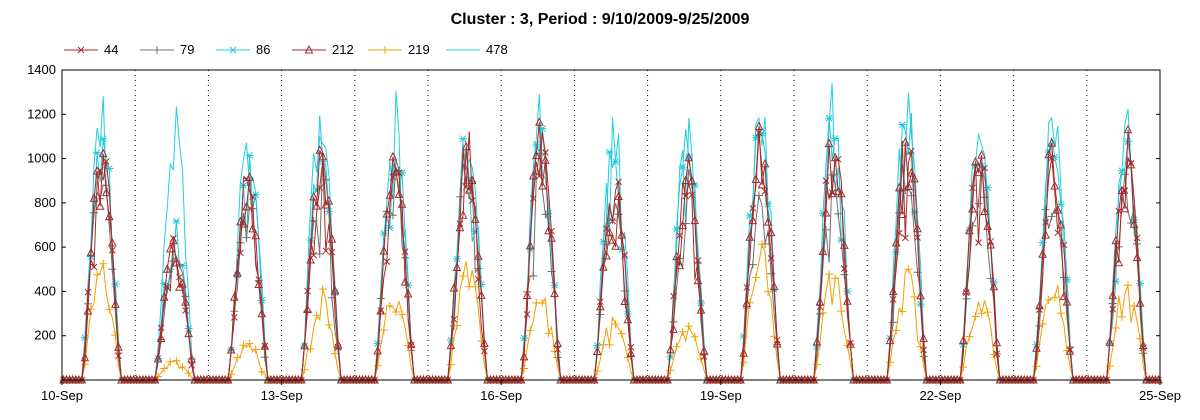 This screenshot has width=1200, height=420. I want to click on legend-label: 219, so click(419, 49).